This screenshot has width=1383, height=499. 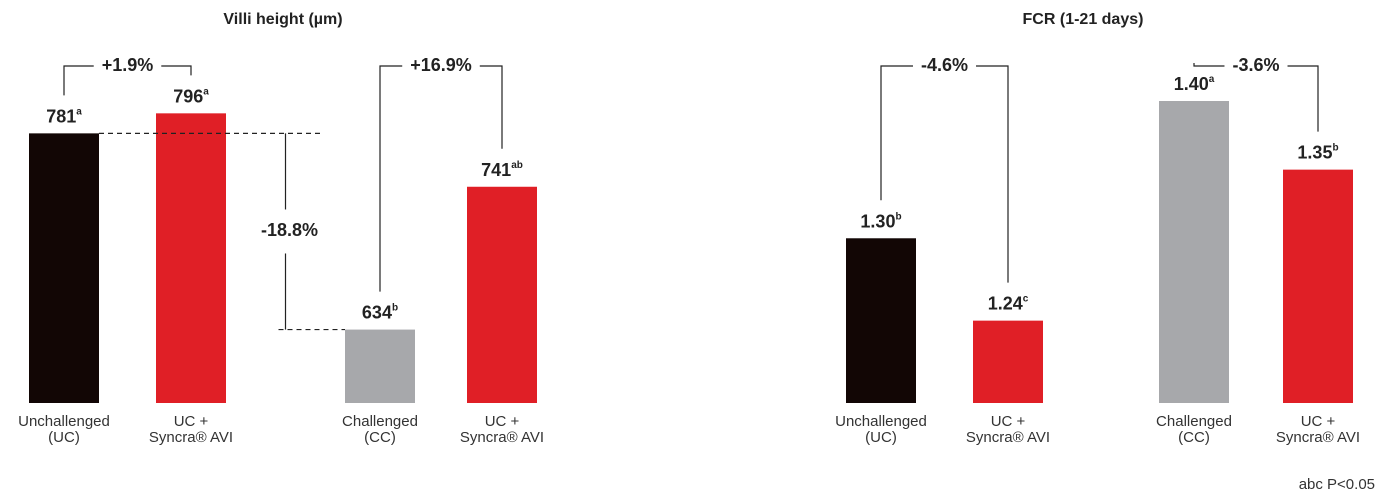 I want to click on value-label: 634b, so click(x=380, y=312).